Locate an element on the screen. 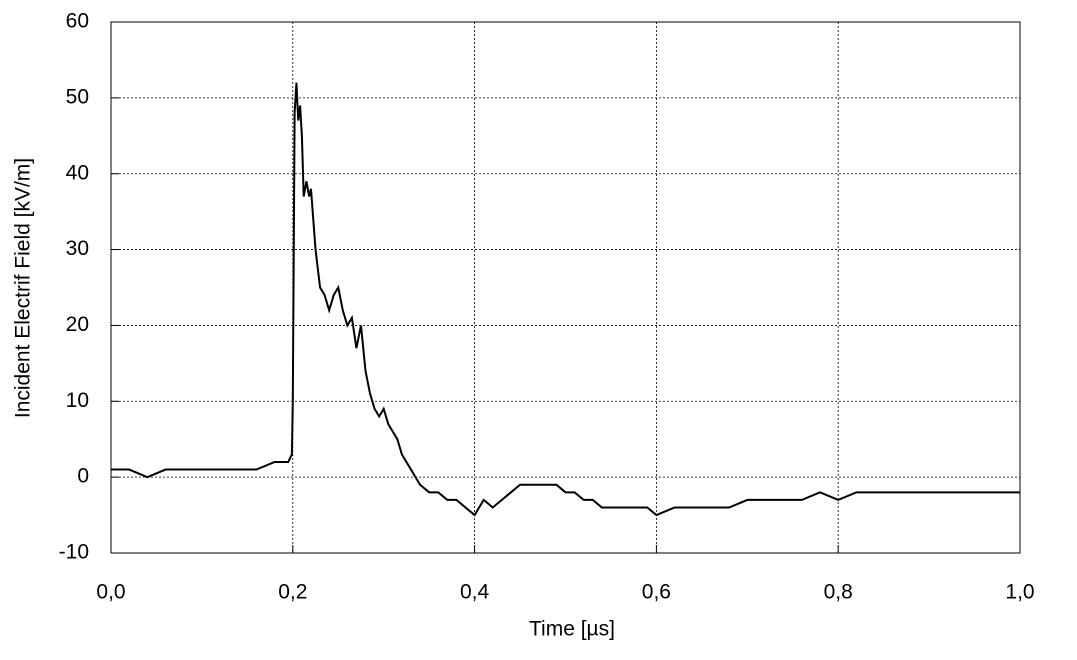  x-tick-label: 0,2 is located at coordinates (292, 592).